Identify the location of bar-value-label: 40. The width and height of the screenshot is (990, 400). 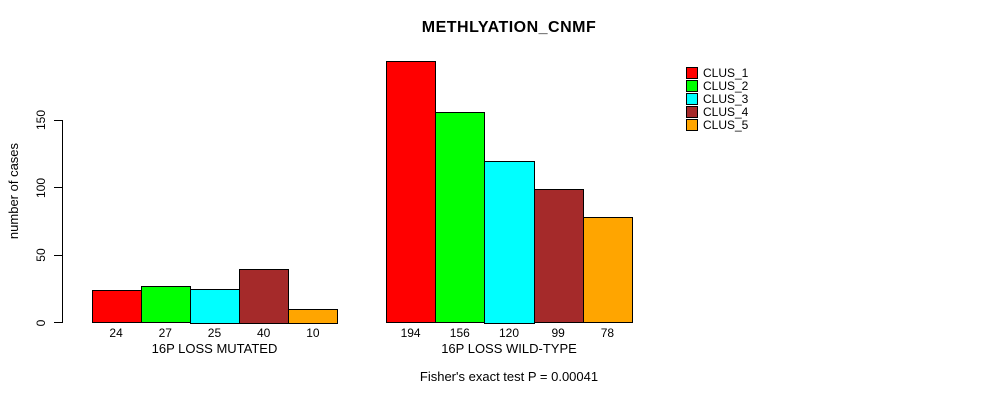
(264, 333).